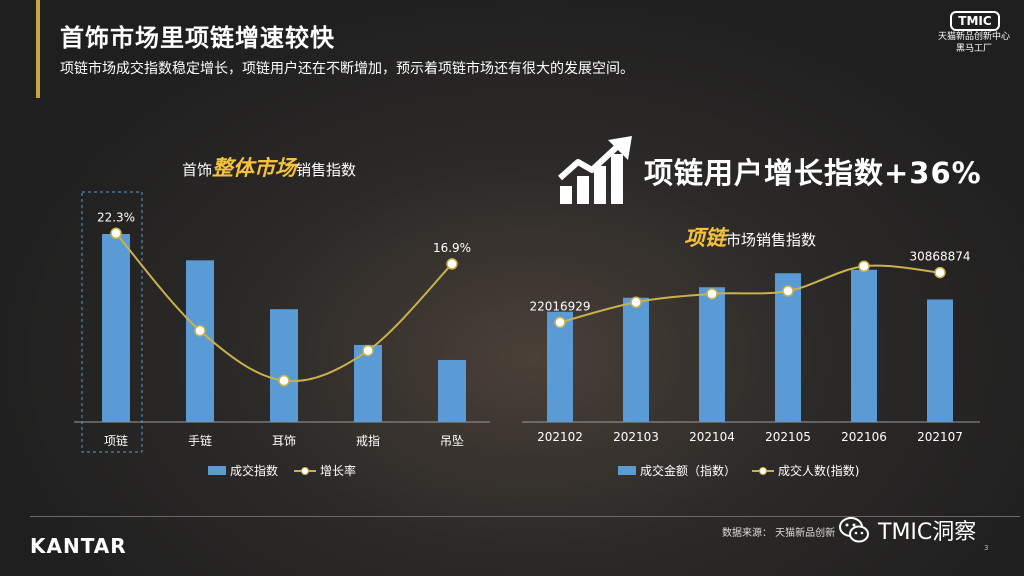  I want to click on legend-bar-label: 成交金额（指数）, so click(688, 471).